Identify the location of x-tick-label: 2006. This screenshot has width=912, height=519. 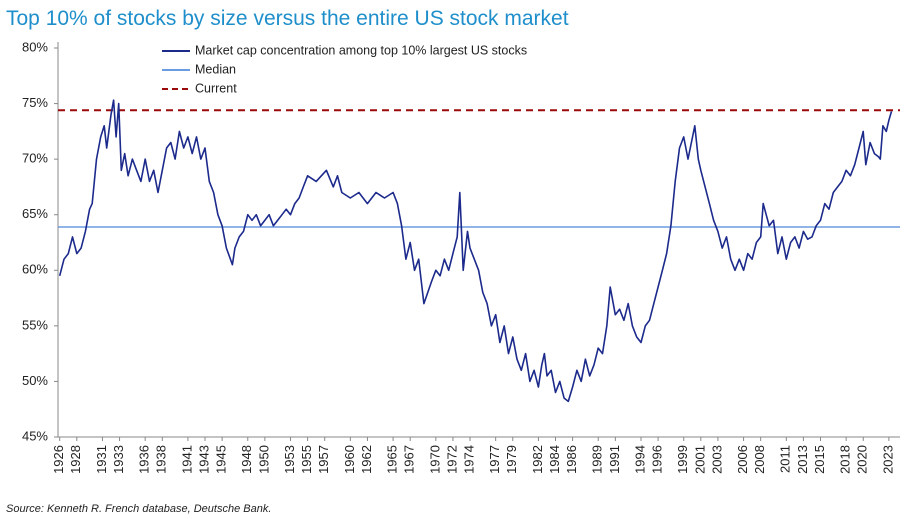
(742, 459).